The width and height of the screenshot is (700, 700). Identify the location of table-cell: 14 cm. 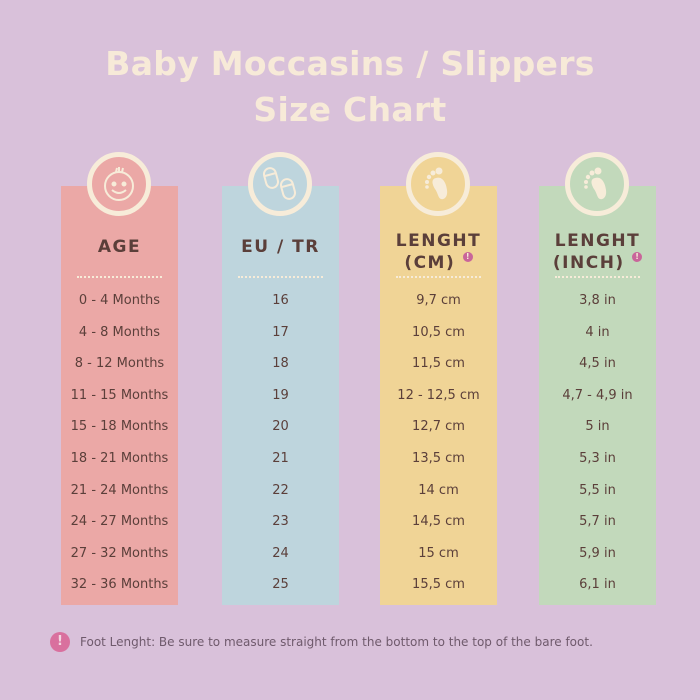
(438, 490).